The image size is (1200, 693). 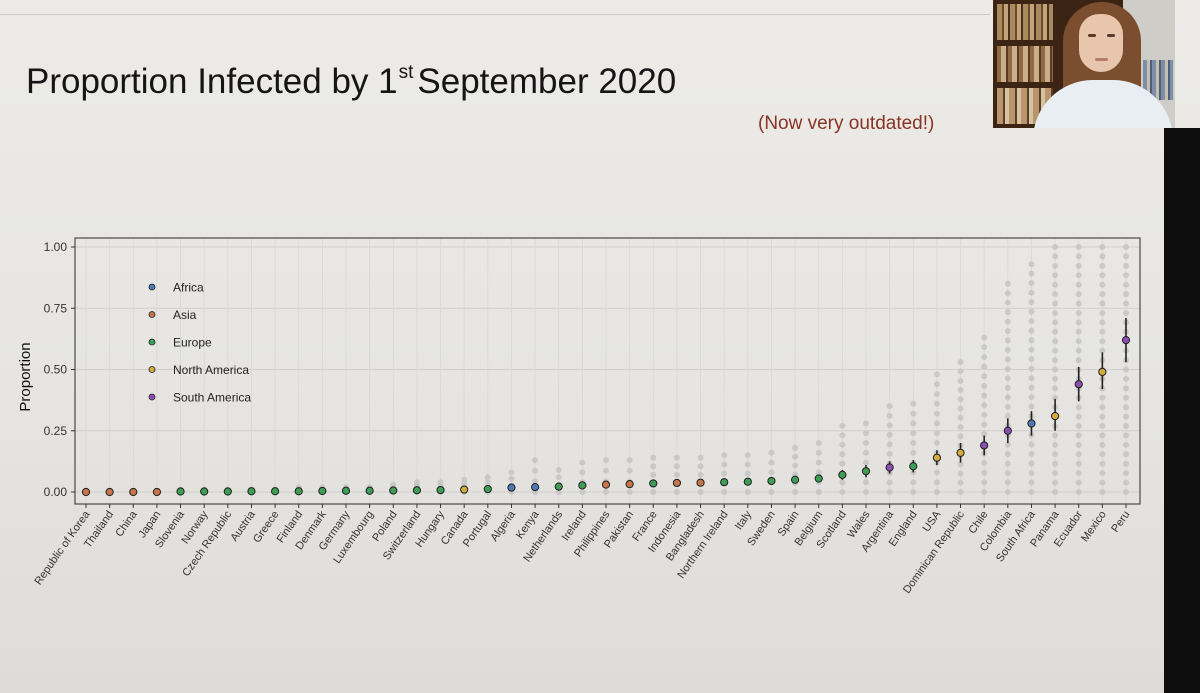 I want to click on presenter-video, so click(x=1084, y=64).